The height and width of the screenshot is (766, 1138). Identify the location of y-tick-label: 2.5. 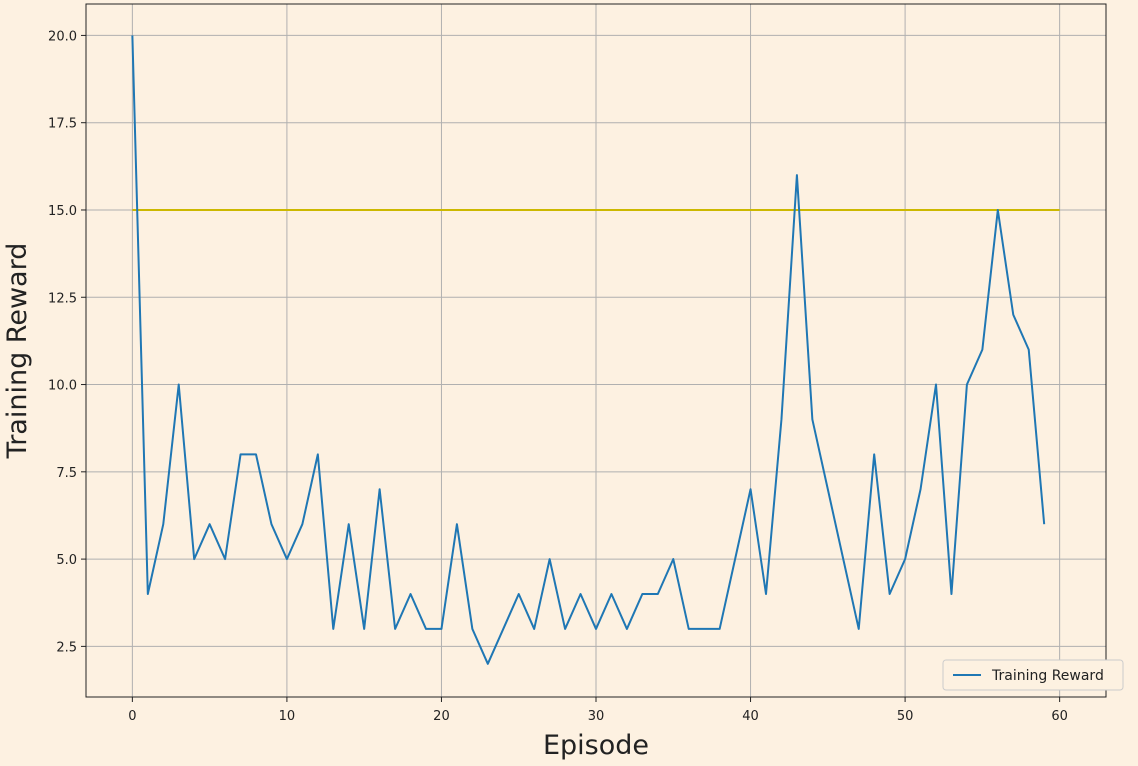
(66, 647).